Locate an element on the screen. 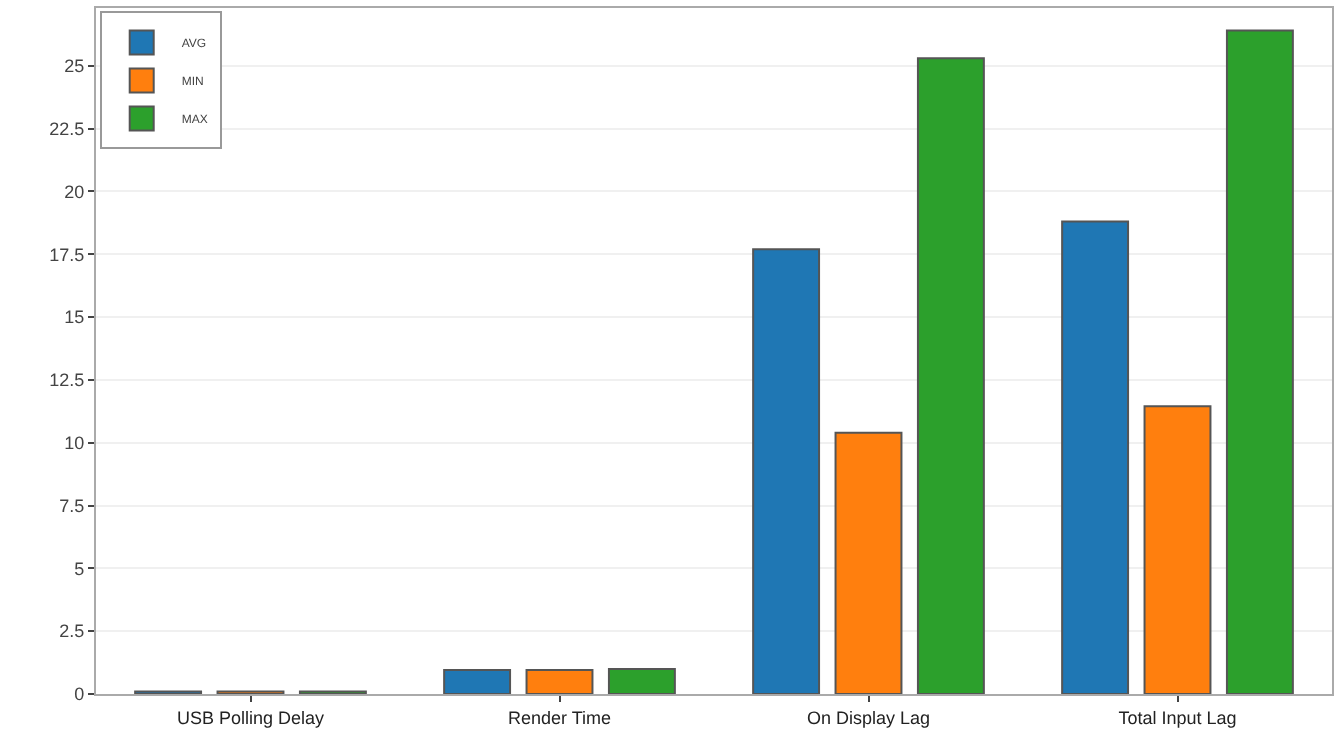  y-tick-label: 7.5 is located at coordinates (72, 505).